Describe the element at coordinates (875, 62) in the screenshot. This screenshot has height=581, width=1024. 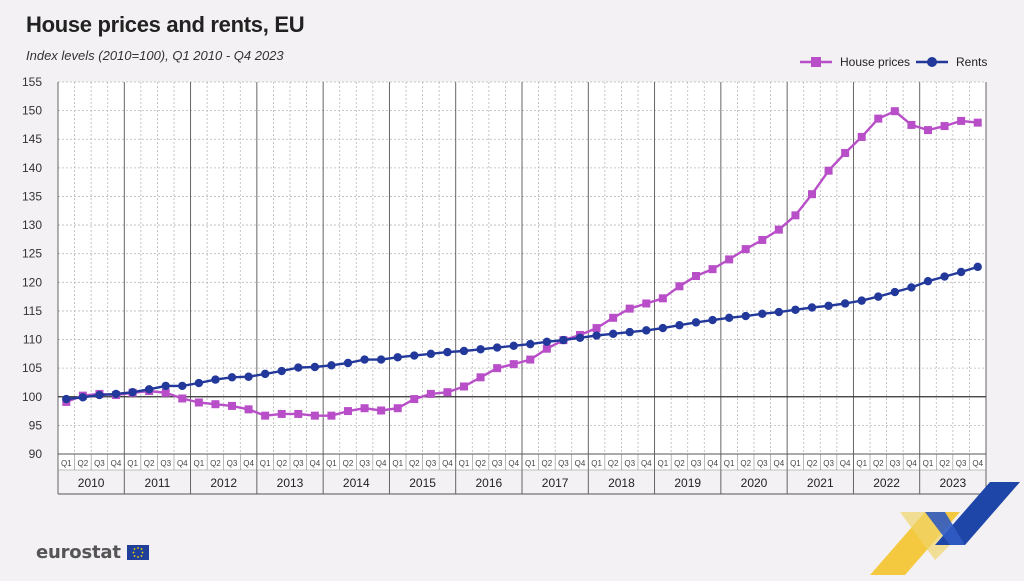
I see `legend-label-house-prices: House prices` at that location.